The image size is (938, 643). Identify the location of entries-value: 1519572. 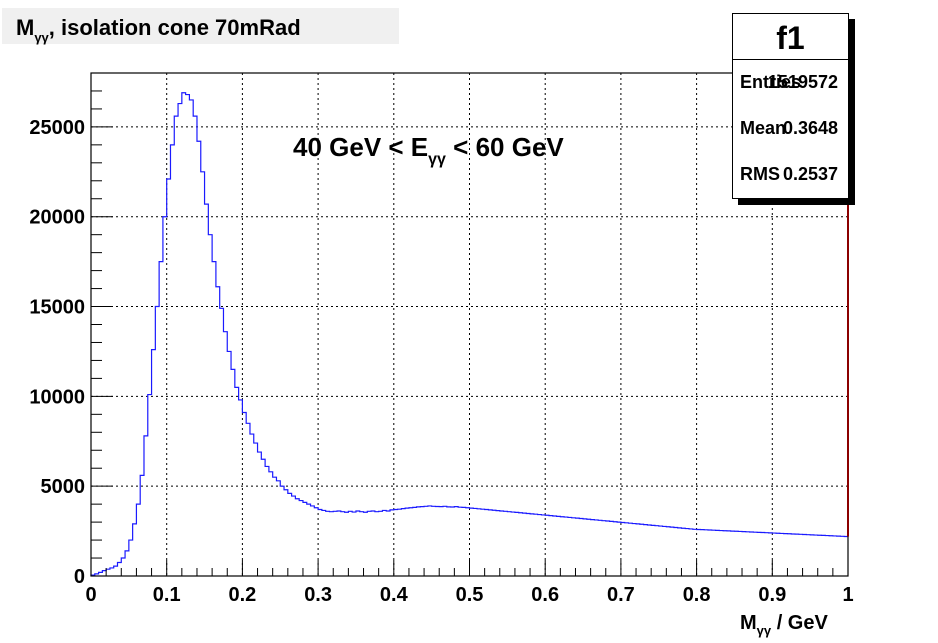
(802, 82).